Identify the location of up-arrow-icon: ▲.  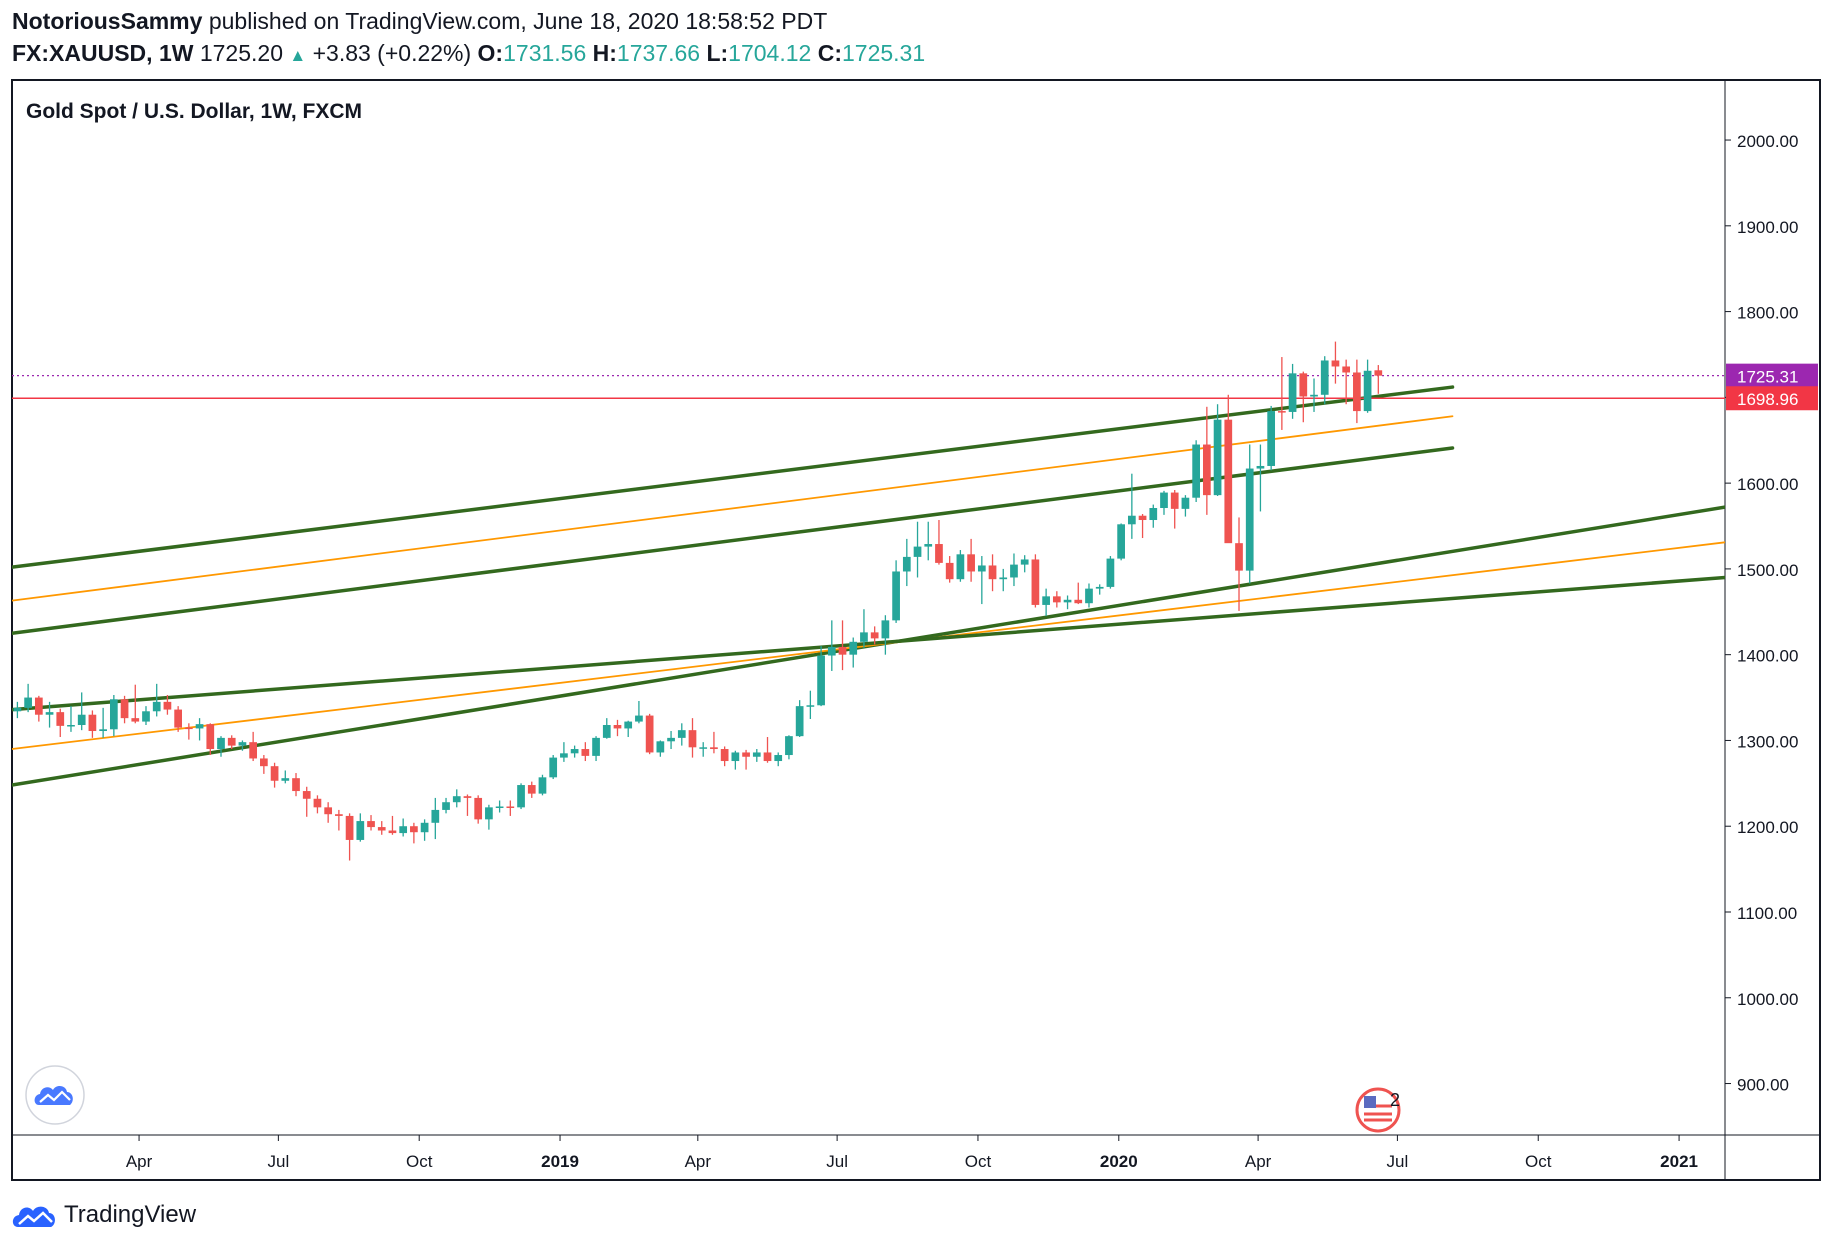
(298, 55).